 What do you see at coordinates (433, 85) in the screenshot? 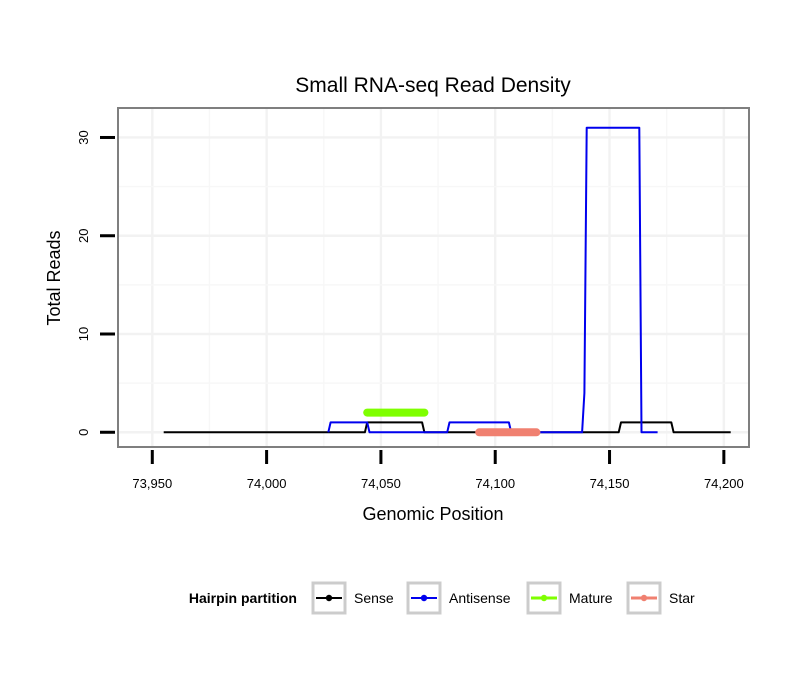
I see `chart-title: Small RNA-seq Read Density` at bounding box center [433, 85].